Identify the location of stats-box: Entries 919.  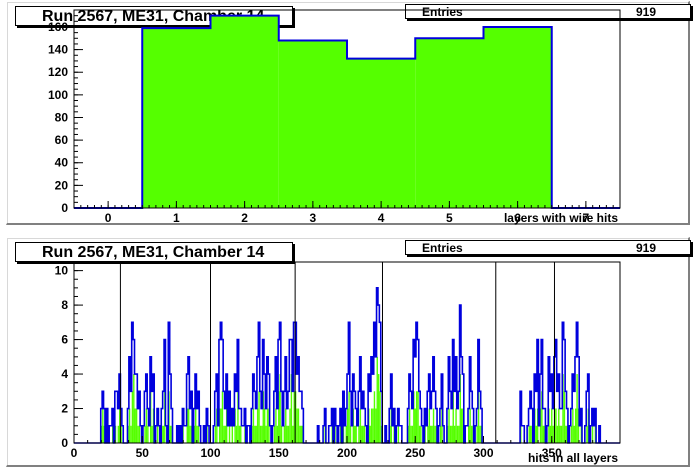
(548, 247).